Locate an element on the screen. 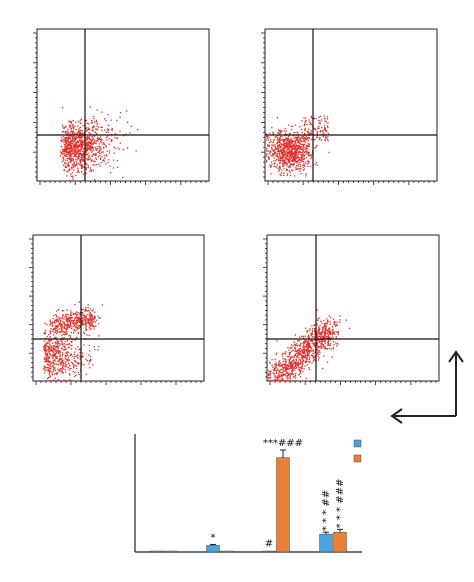 The width and height of the screenshot is (474, 582). significance-label: * * * ## is located at coordinates (326, 510).